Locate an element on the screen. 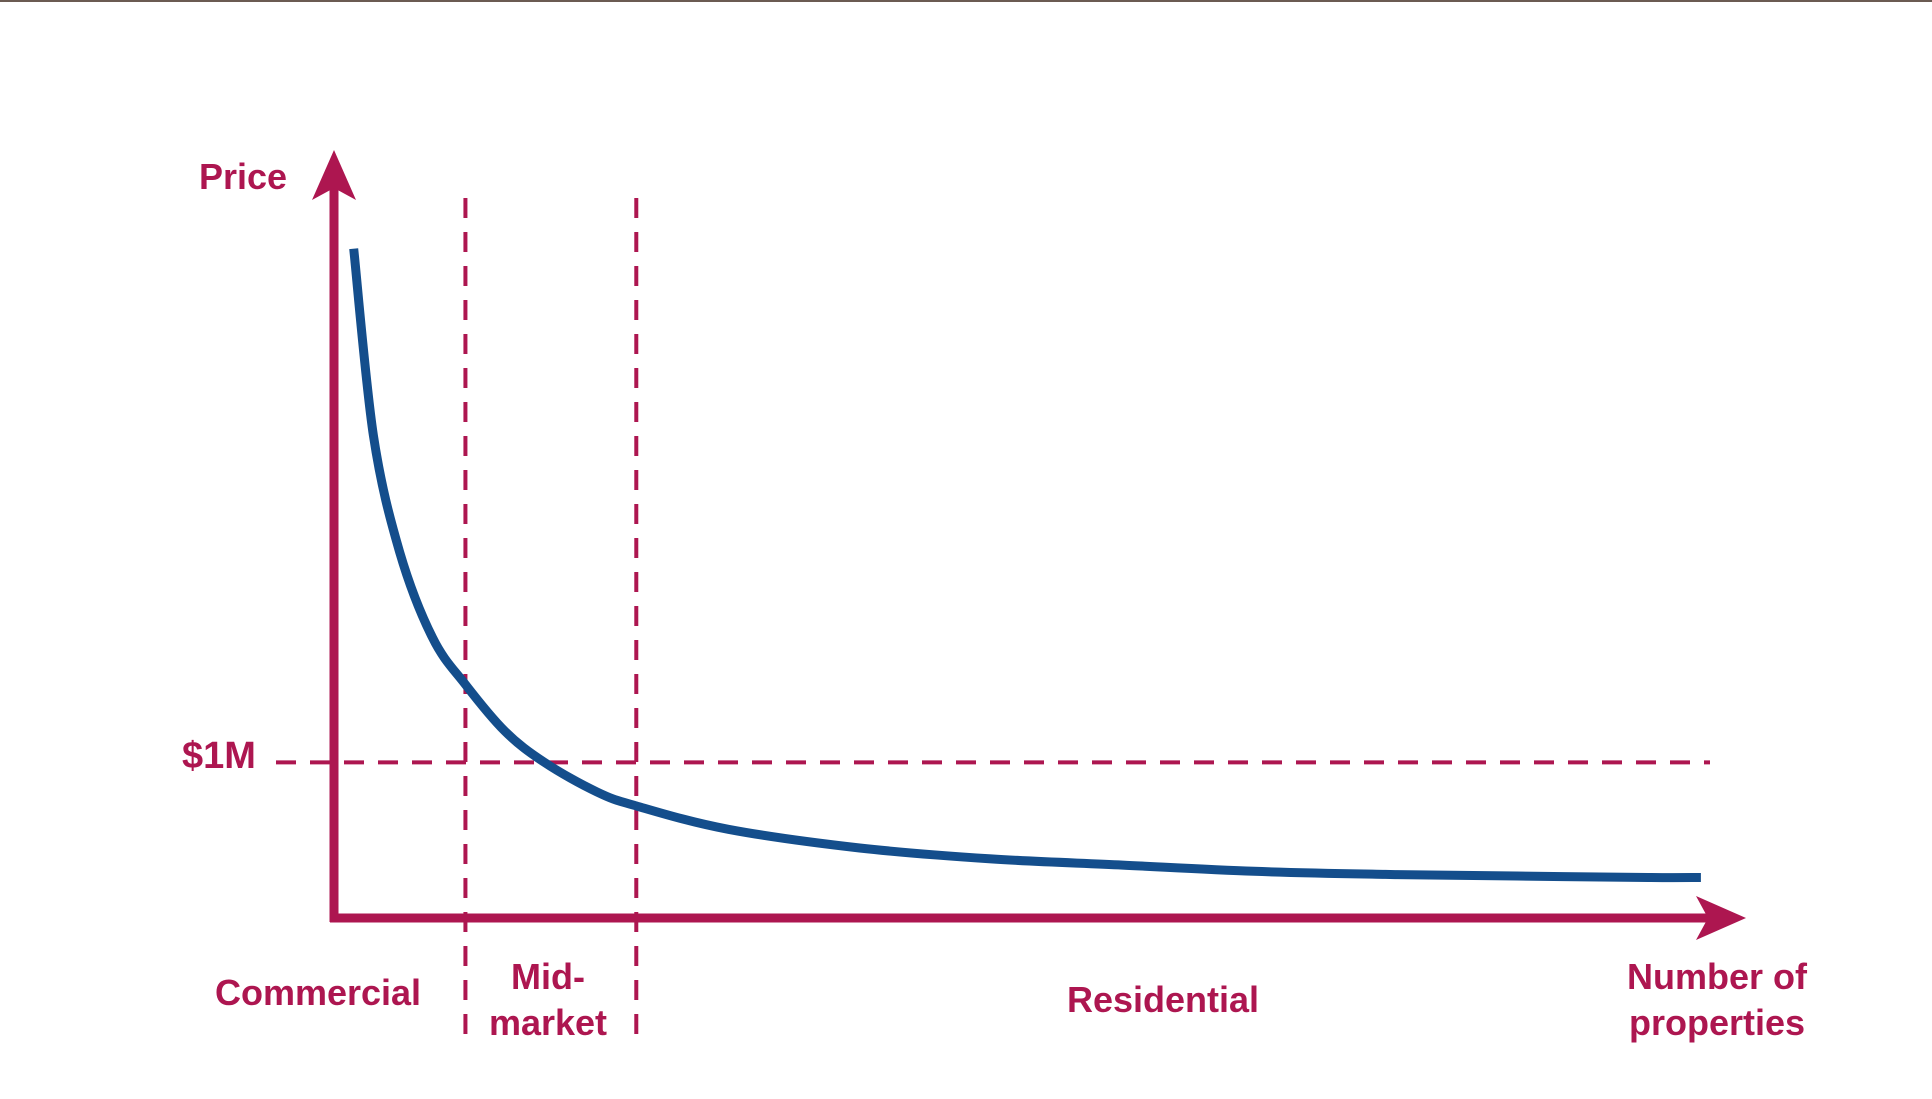 This screenshot has width=1932, height=1099. x-axis-arrow-icon is located at coordinates (1721, 918).